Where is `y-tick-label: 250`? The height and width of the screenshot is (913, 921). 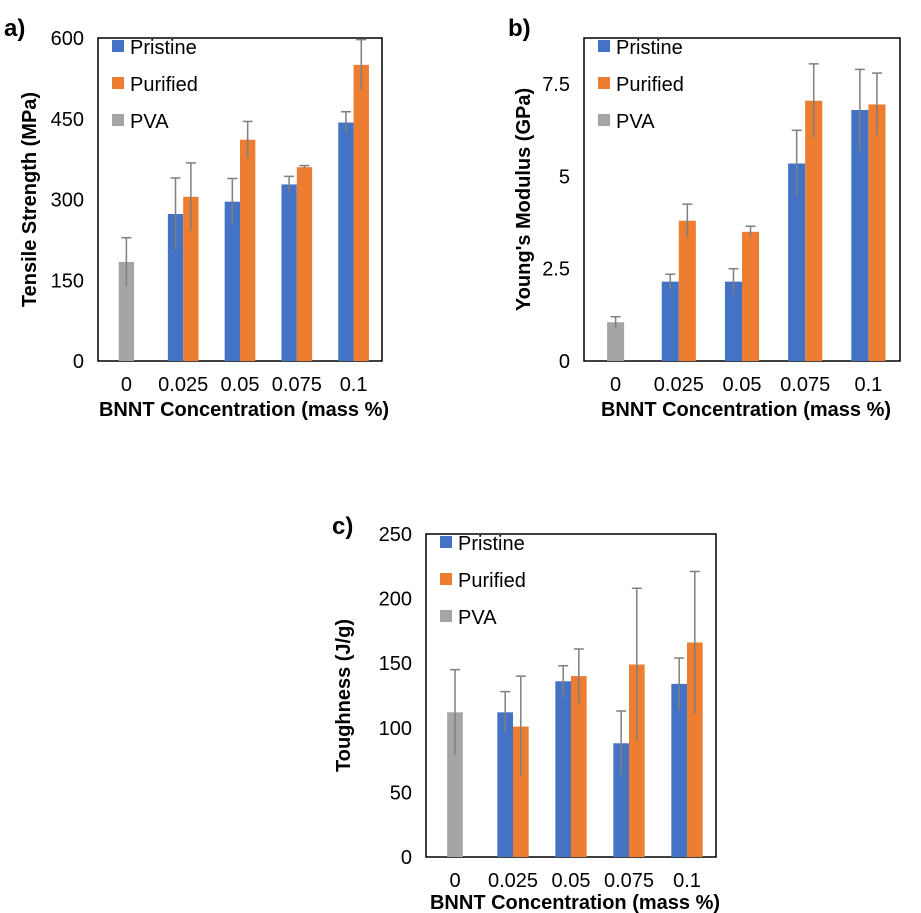
y-tick-label: 250 is located at coordinates (395, 535).